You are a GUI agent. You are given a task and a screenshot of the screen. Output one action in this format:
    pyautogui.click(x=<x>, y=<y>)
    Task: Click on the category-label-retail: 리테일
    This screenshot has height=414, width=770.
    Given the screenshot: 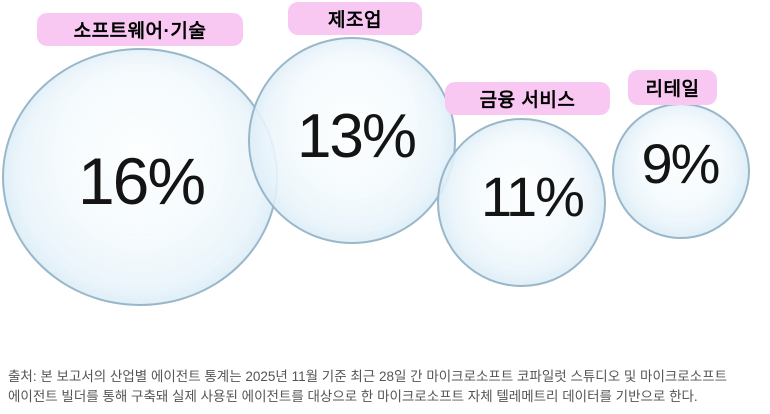 What is the action you would take?
    pyautogui.click(x=672, y=87)
    